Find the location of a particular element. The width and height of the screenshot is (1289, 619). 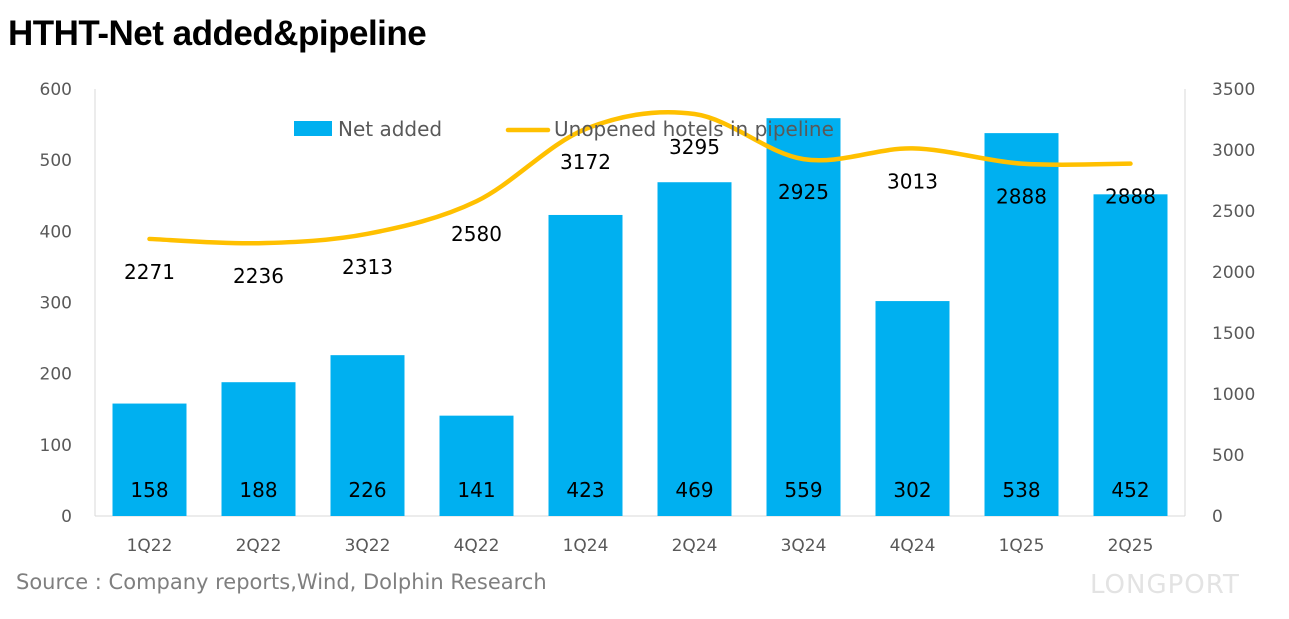

longport-logo: LONGPORT is located at coordinates (1165, 585).